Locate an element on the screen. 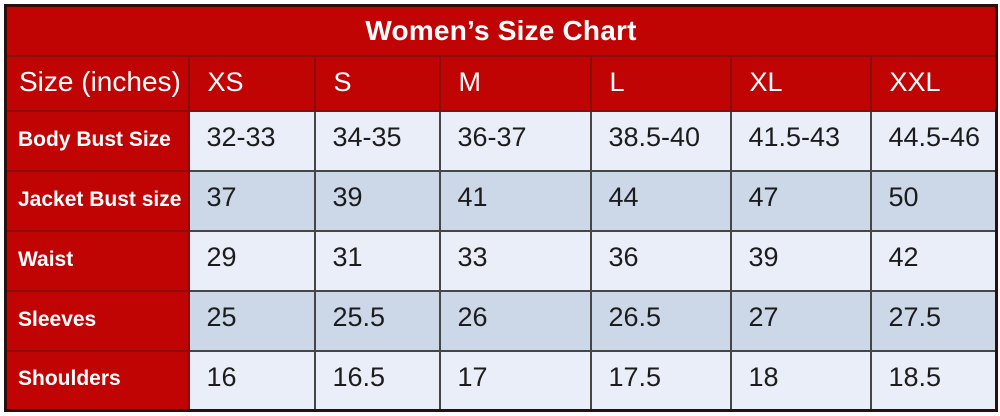 Image resolution: width=1000 pixels, height=416 pixels. size-value: 18.5 is located at coordinates (933, 380).